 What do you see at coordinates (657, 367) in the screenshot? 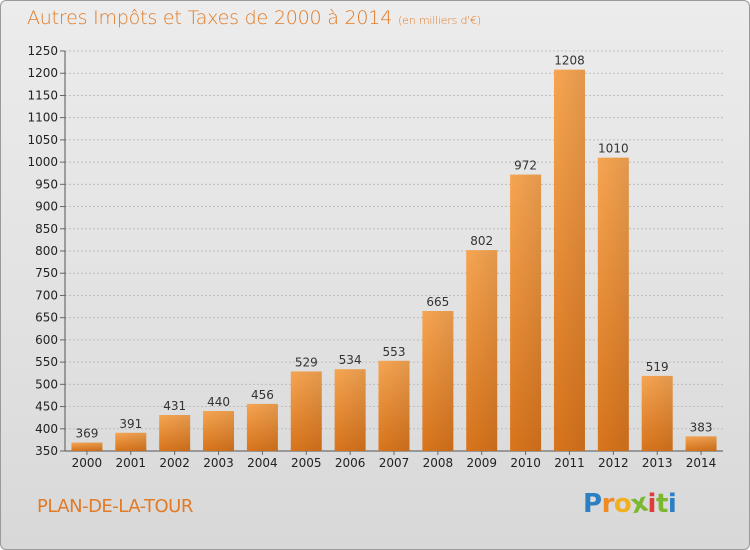
I see `data-label-2013: 519` at bounding box center [657, 367].